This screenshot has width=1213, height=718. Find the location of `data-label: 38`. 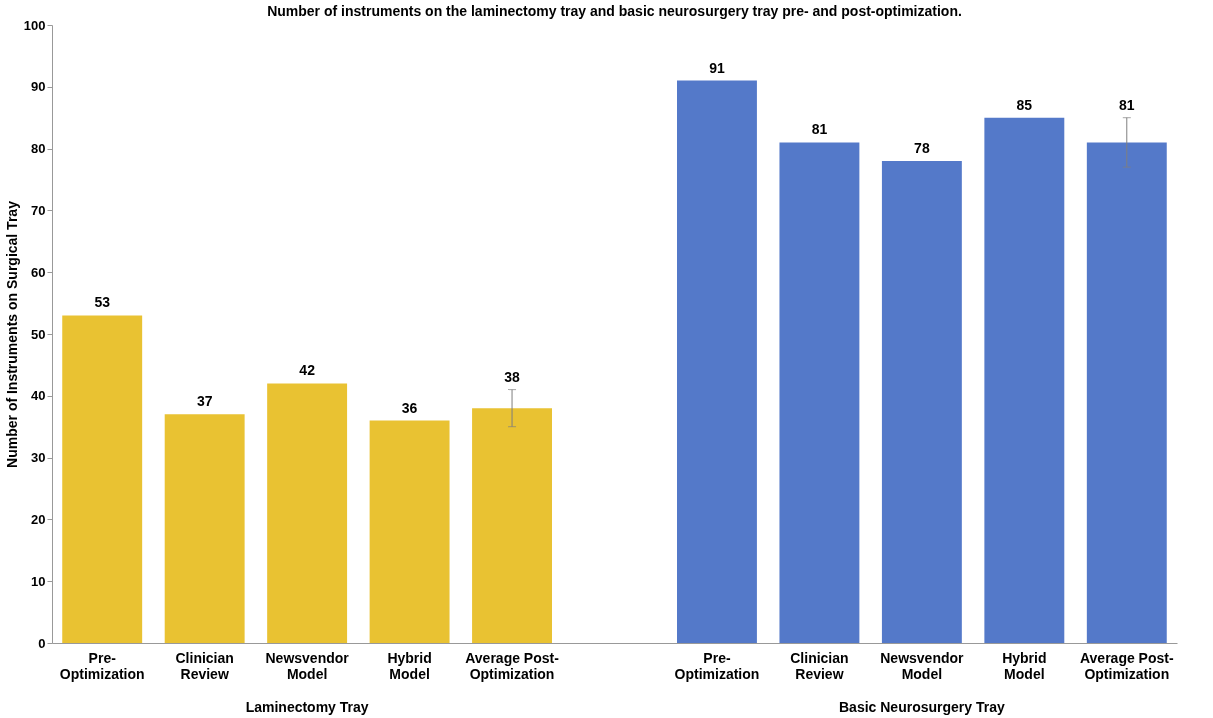

data-label: 38 is located at coordinates (512, 376).